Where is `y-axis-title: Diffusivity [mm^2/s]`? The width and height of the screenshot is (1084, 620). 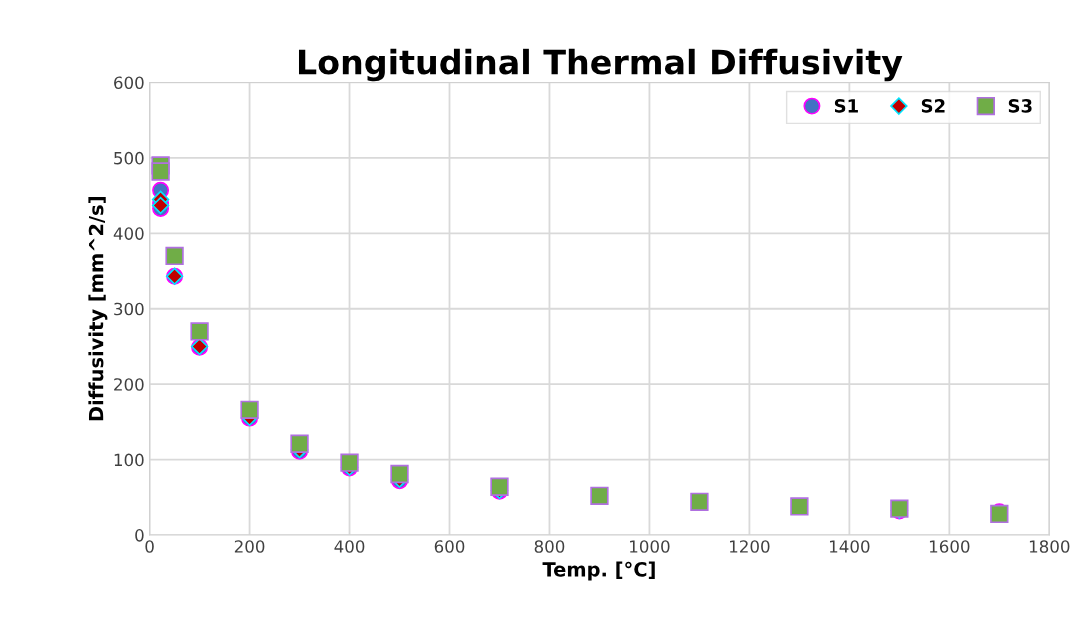
y-axis-title: Diffusivity [mm^2/s] is located at coordinates (98, 309).